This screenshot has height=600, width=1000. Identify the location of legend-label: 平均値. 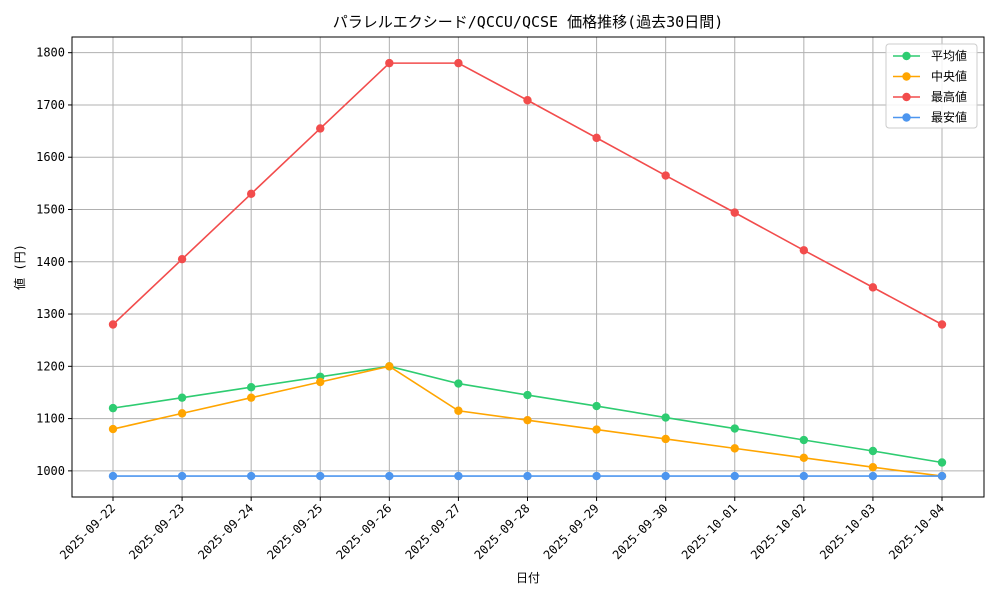
(949, 55).